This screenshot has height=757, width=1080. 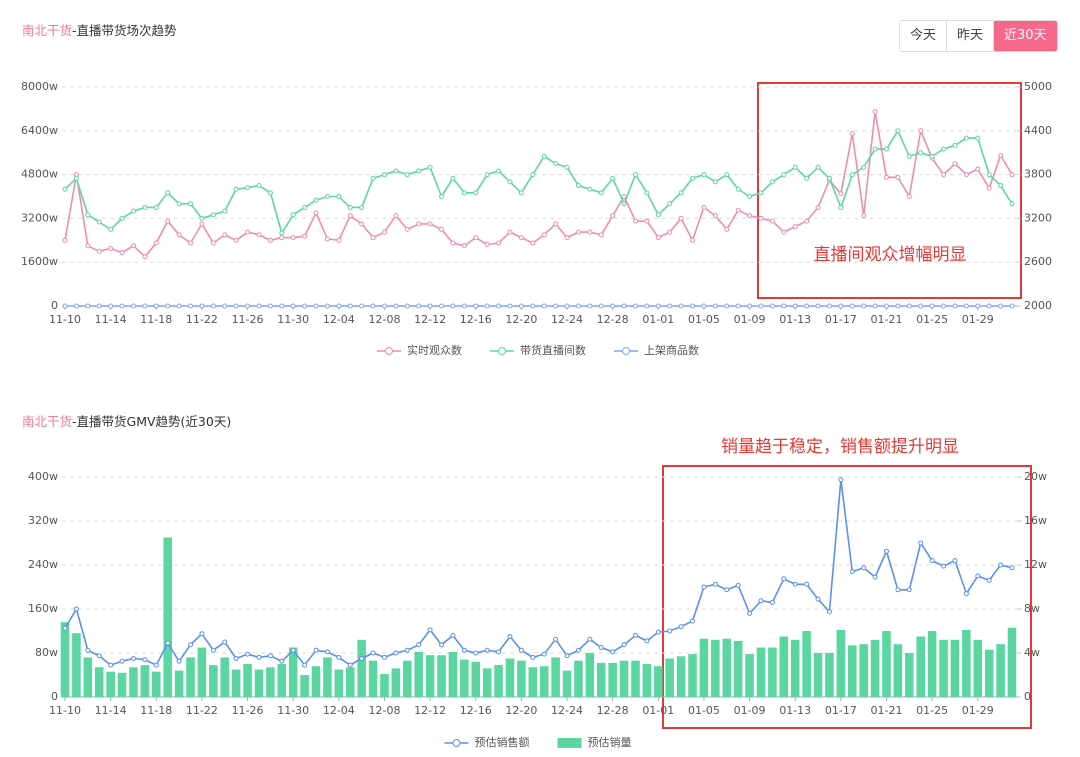 What do you see at coordinates (1035, 476) in the screenshot?
I see `y2-tick-label: 20w` at bounding box center [1035, 476].